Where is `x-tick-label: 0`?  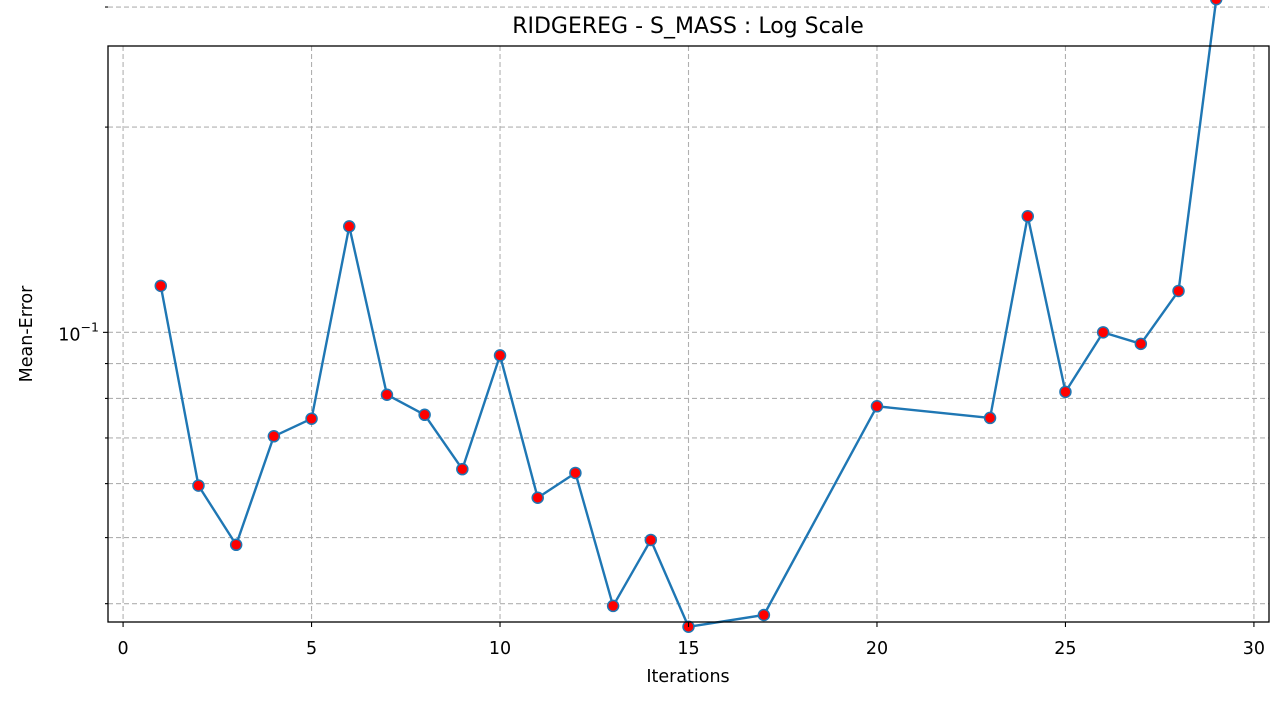 x-tick-label: 0 is located at coordinates (123, 649).